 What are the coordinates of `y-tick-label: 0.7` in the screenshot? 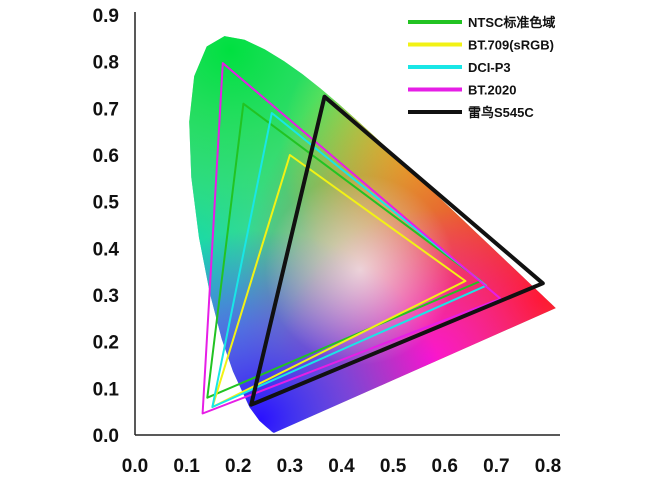 It's located at (106, 109).